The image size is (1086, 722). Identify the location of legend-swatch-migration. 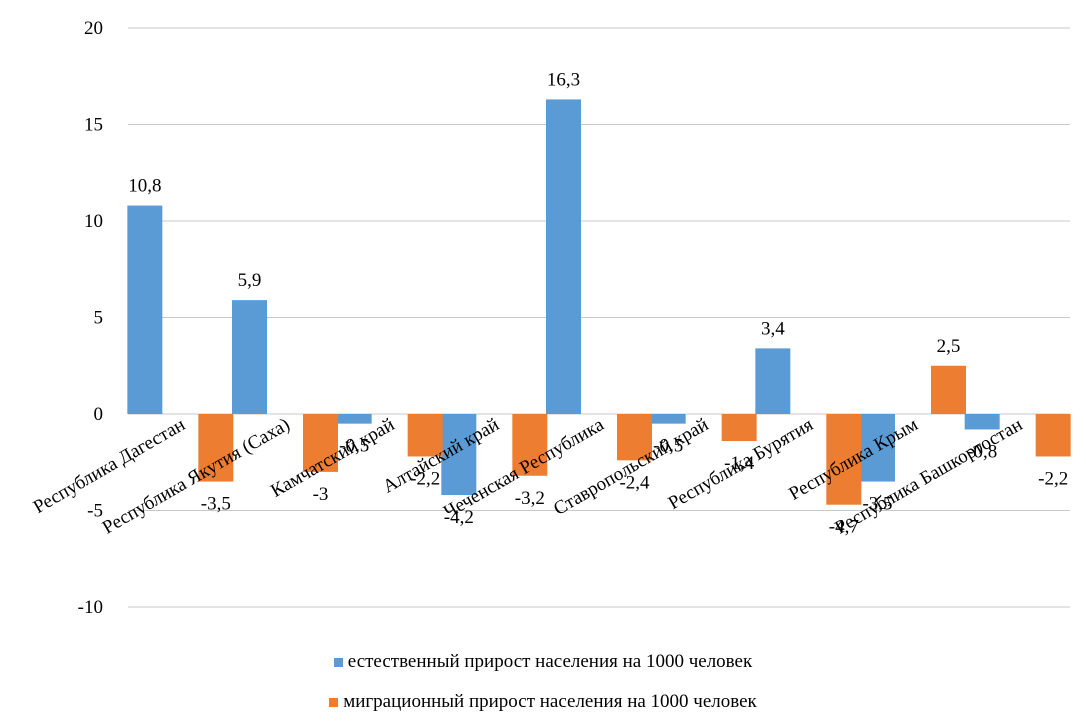
(334, 702).